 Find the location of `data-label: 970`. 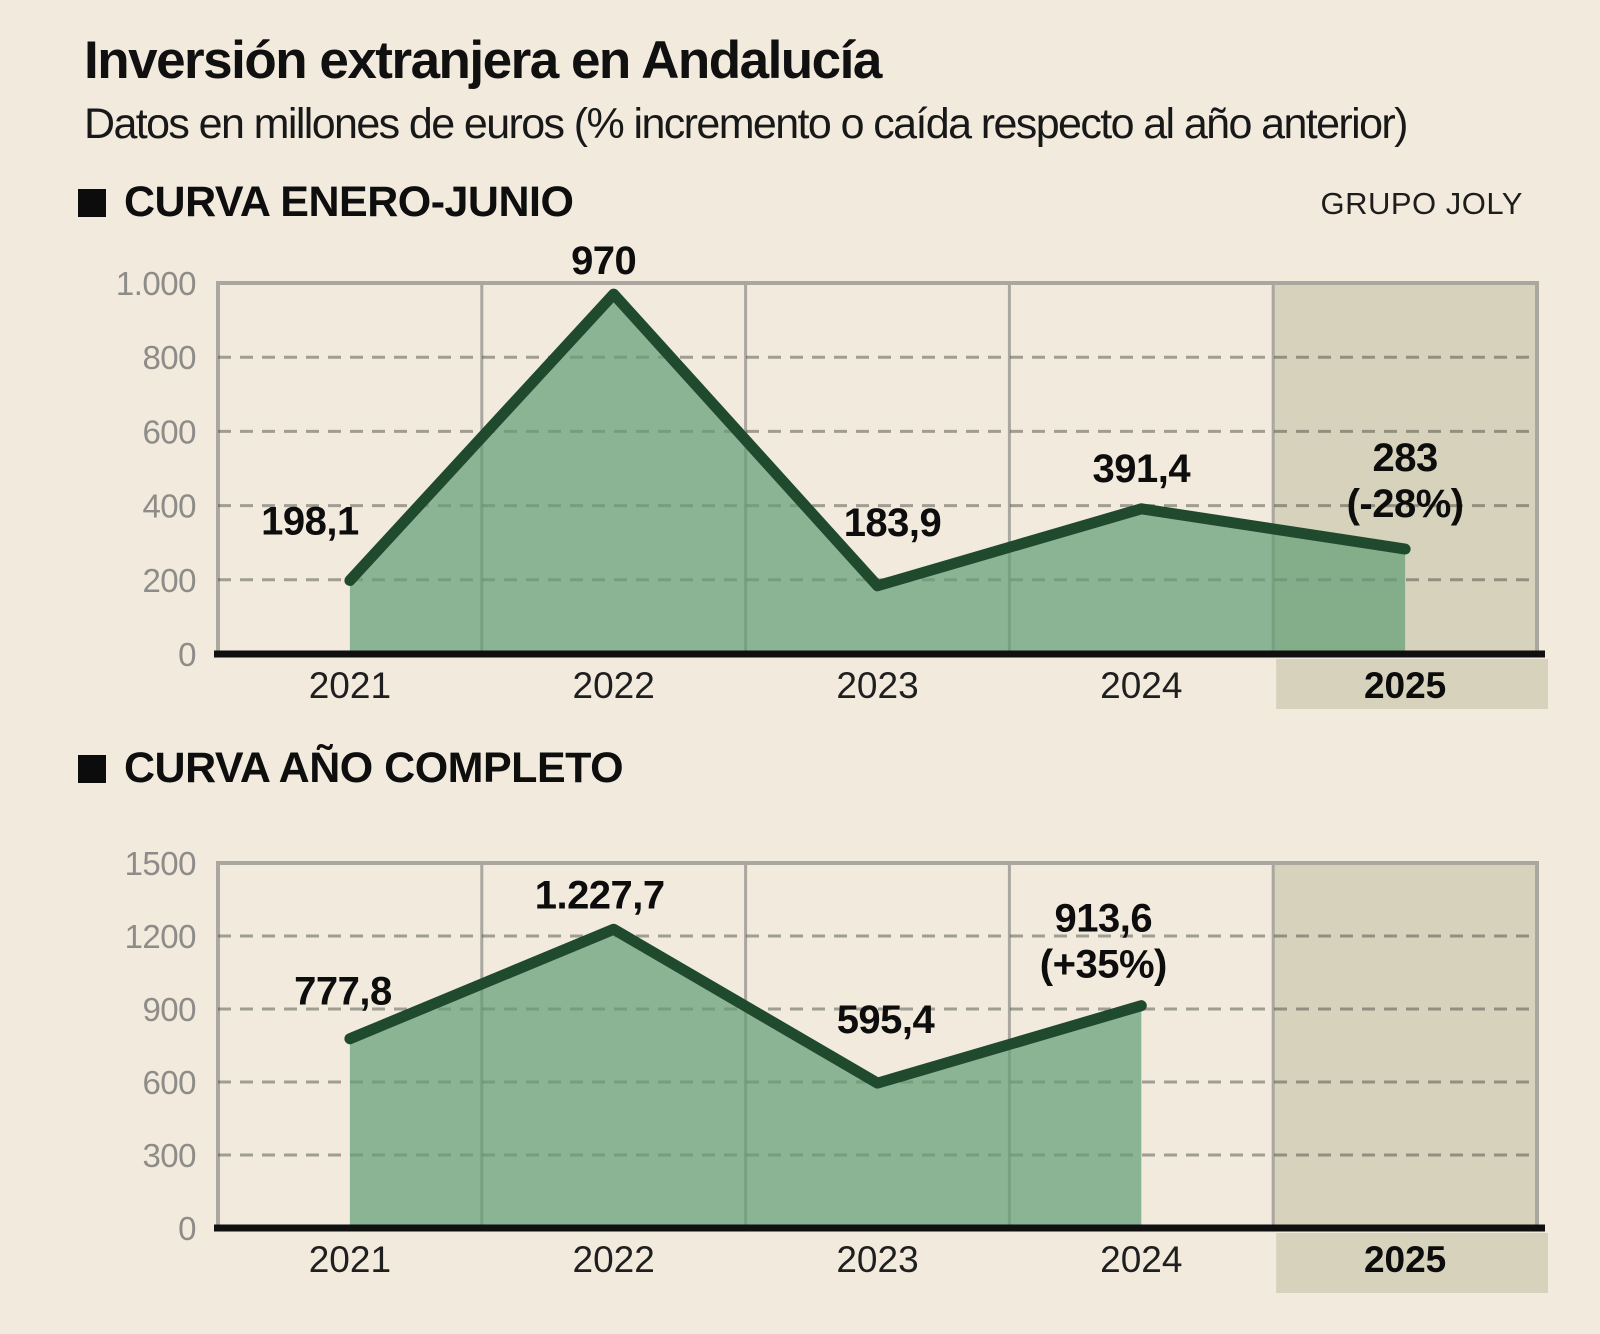

data-label: 970 is located at coordinates (603, 261).